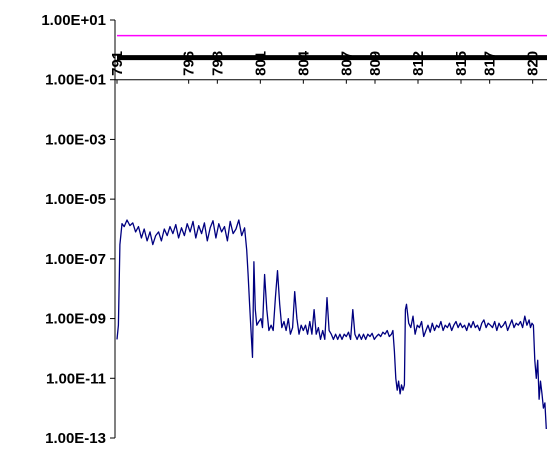  What do you see at coordinates (75, 438) in the screenshot?
I see `y-tick-label: 1.00E-13` at bounding box center [75, 438].